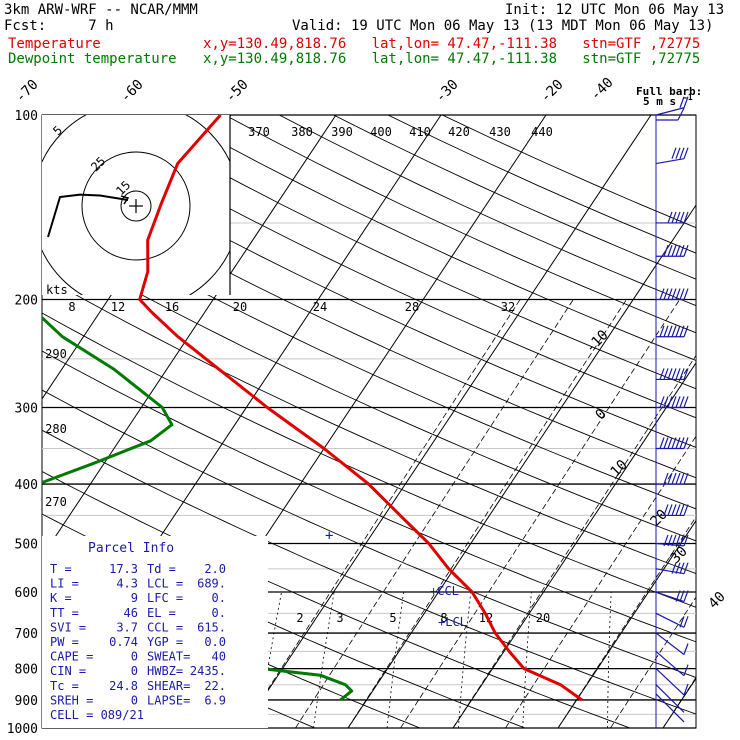 The image size is (740, 740). Describe the element at coordinates (26, 408) in the screenshot. I see `pressure-label-300: 300` at that location.